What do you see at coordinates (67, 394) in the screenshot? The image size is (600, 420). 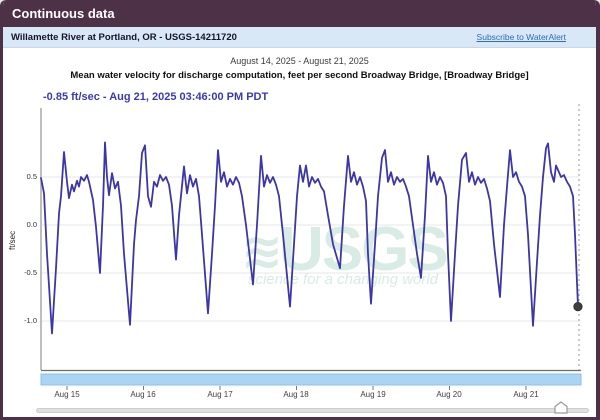 I see `x-tick-label: Aug 15` at bounding box center [67, 394].